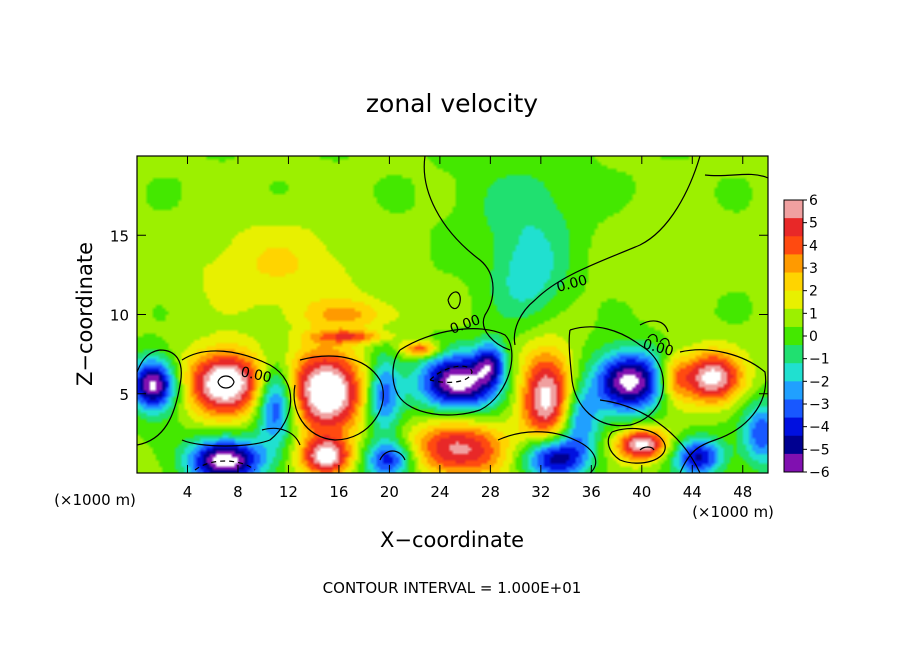 The image size is (904, 654). I want to click on x-tick-label: 32, so click(540, 492).